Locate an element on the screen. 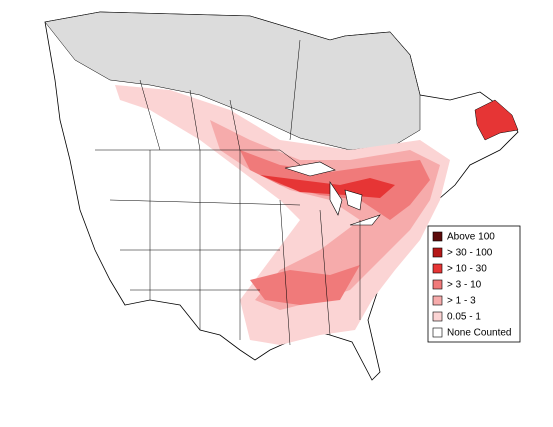 Image resolution: width=553 pixels, height=427 pixels. great-lakes is located at coordinates (332, 193).